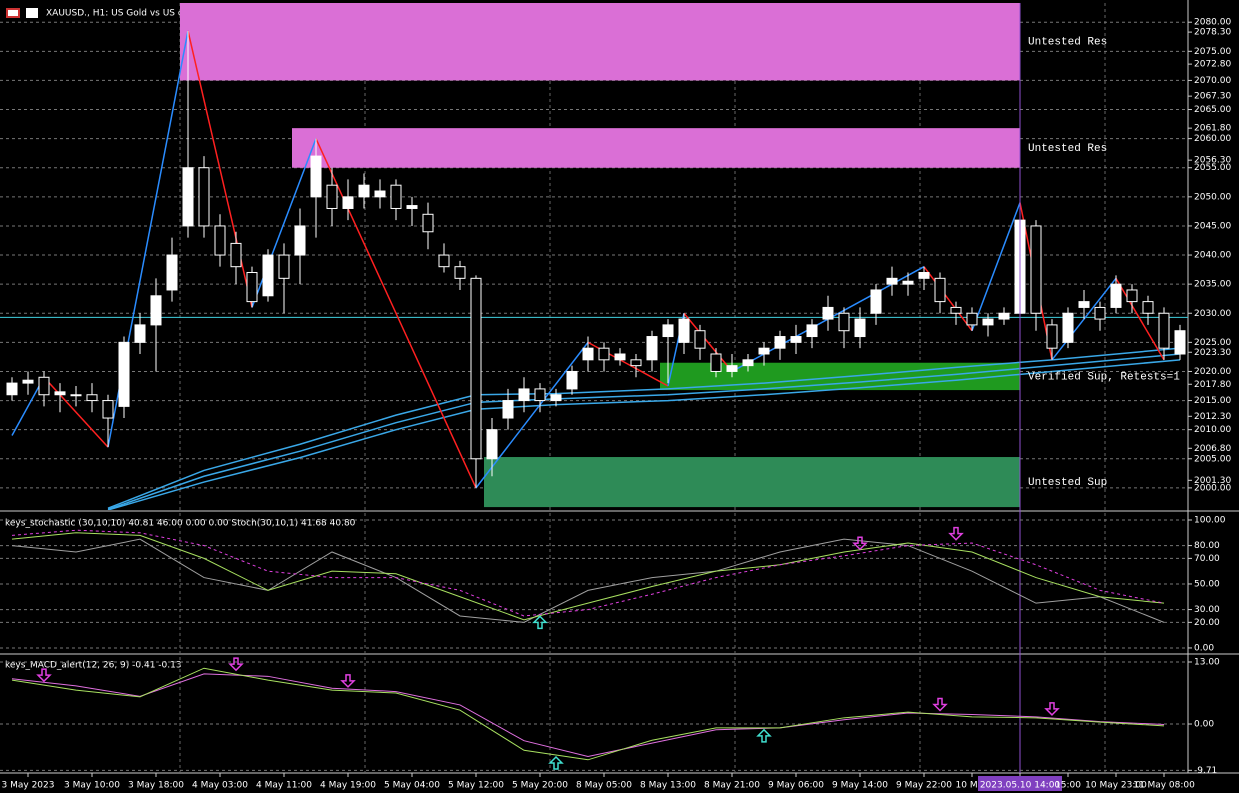 This screenshot has height=793, width=1239. I want to click on y-tick-label: 2020.00, so click(1212, 372).